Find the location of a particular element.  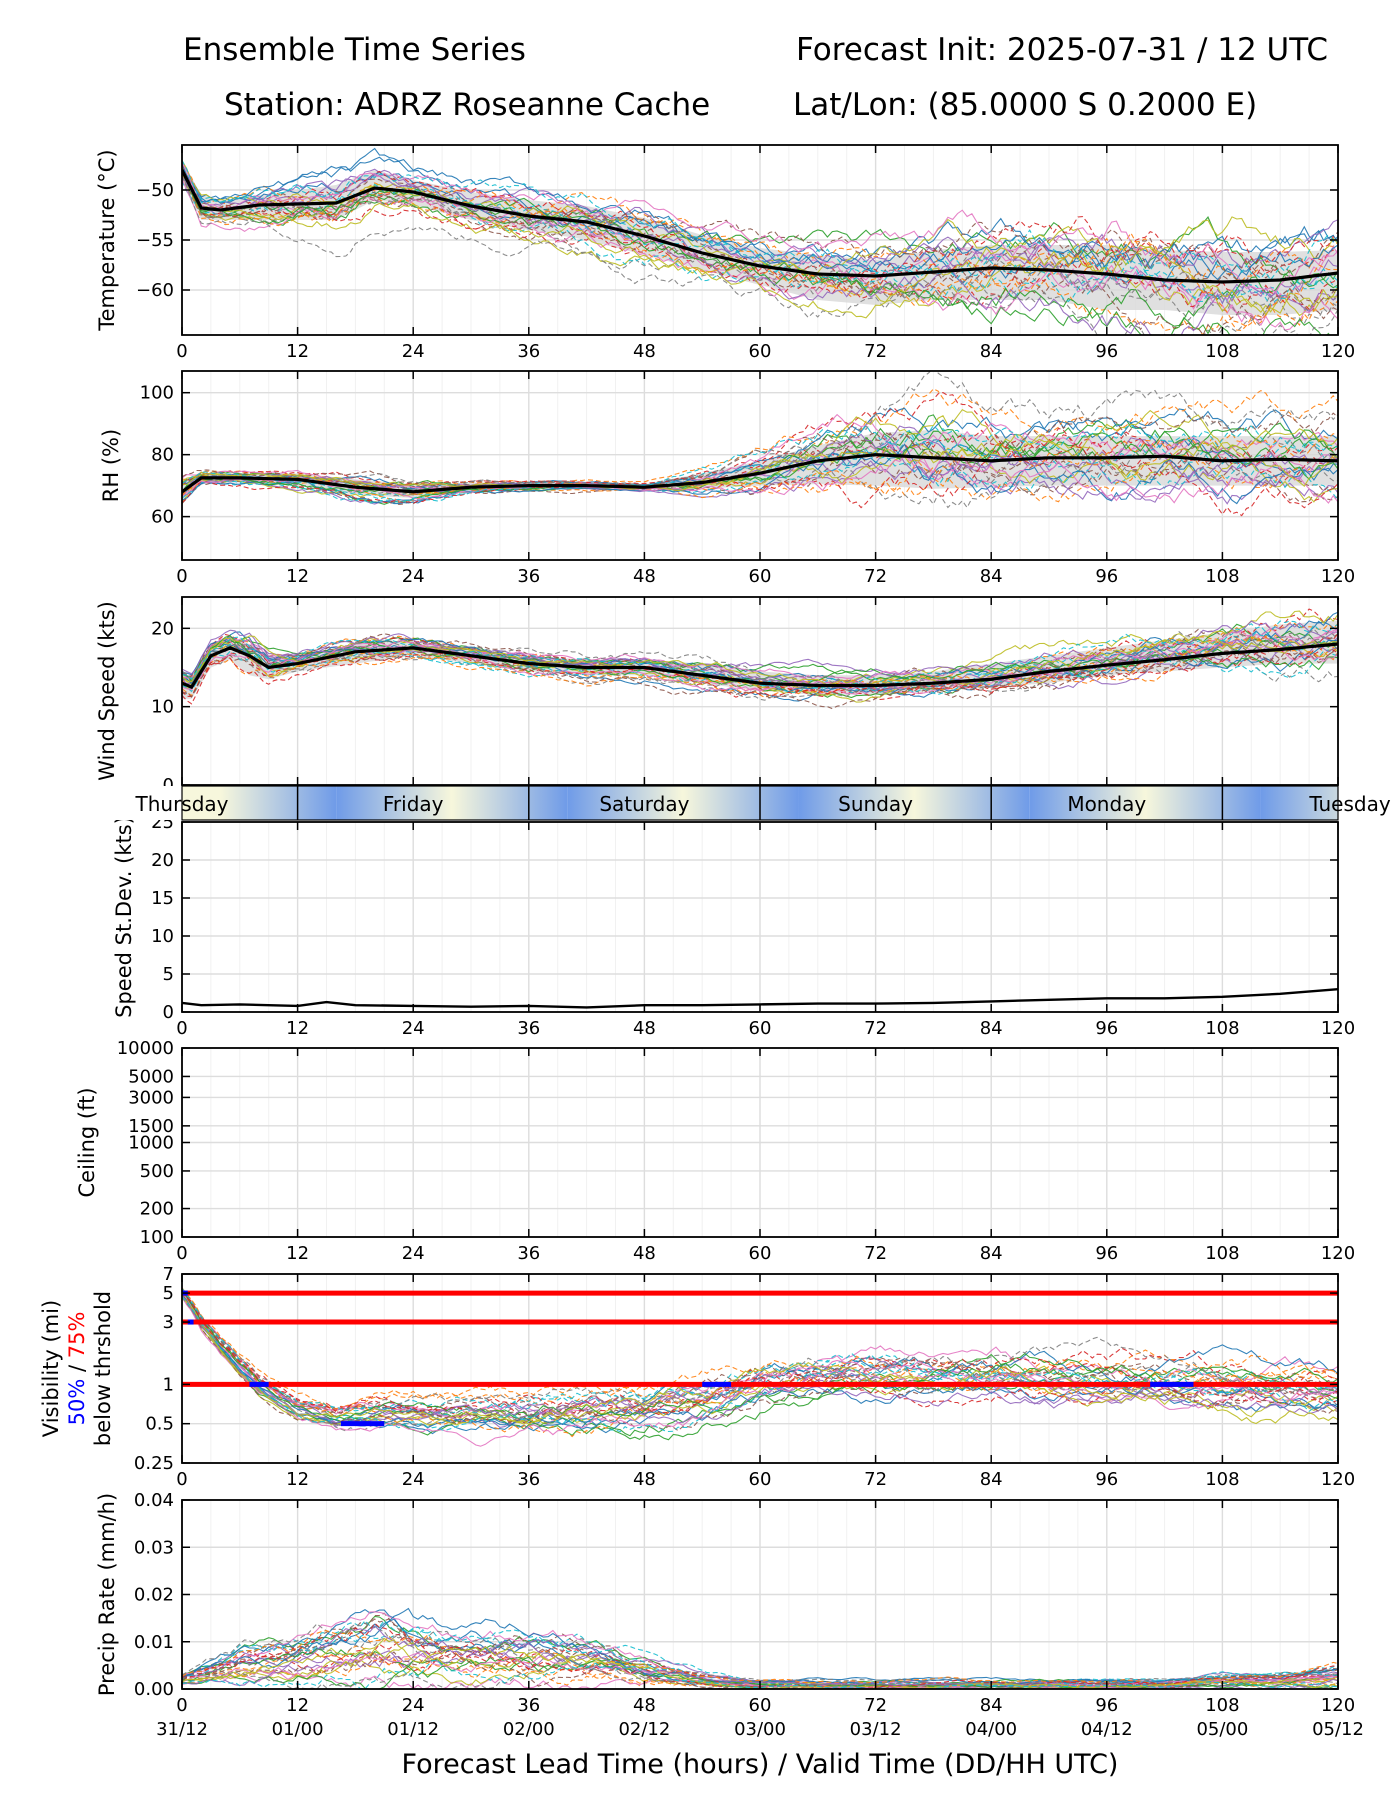

valid-time-label: 01/12 is located at coordinates (413, 1729).